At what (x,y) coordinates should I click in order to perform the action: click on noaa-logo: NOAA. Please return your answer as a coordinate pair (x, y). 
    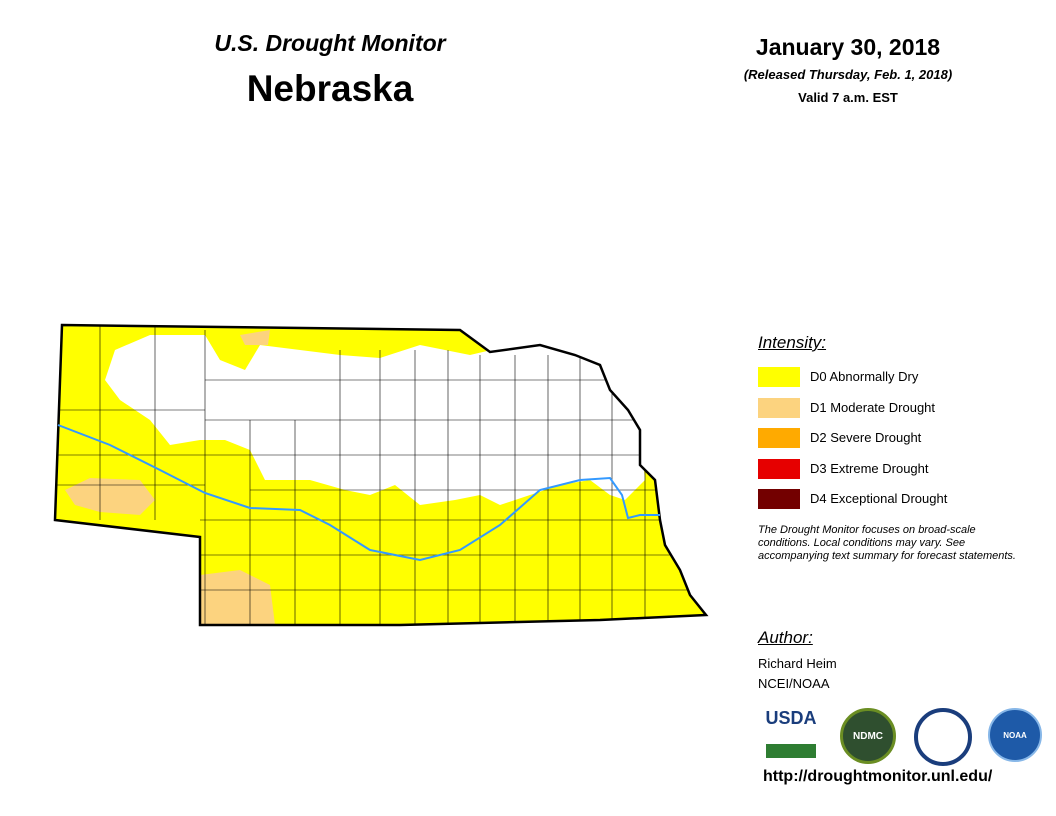
    Looking at the image, I should click on (1015, 735).